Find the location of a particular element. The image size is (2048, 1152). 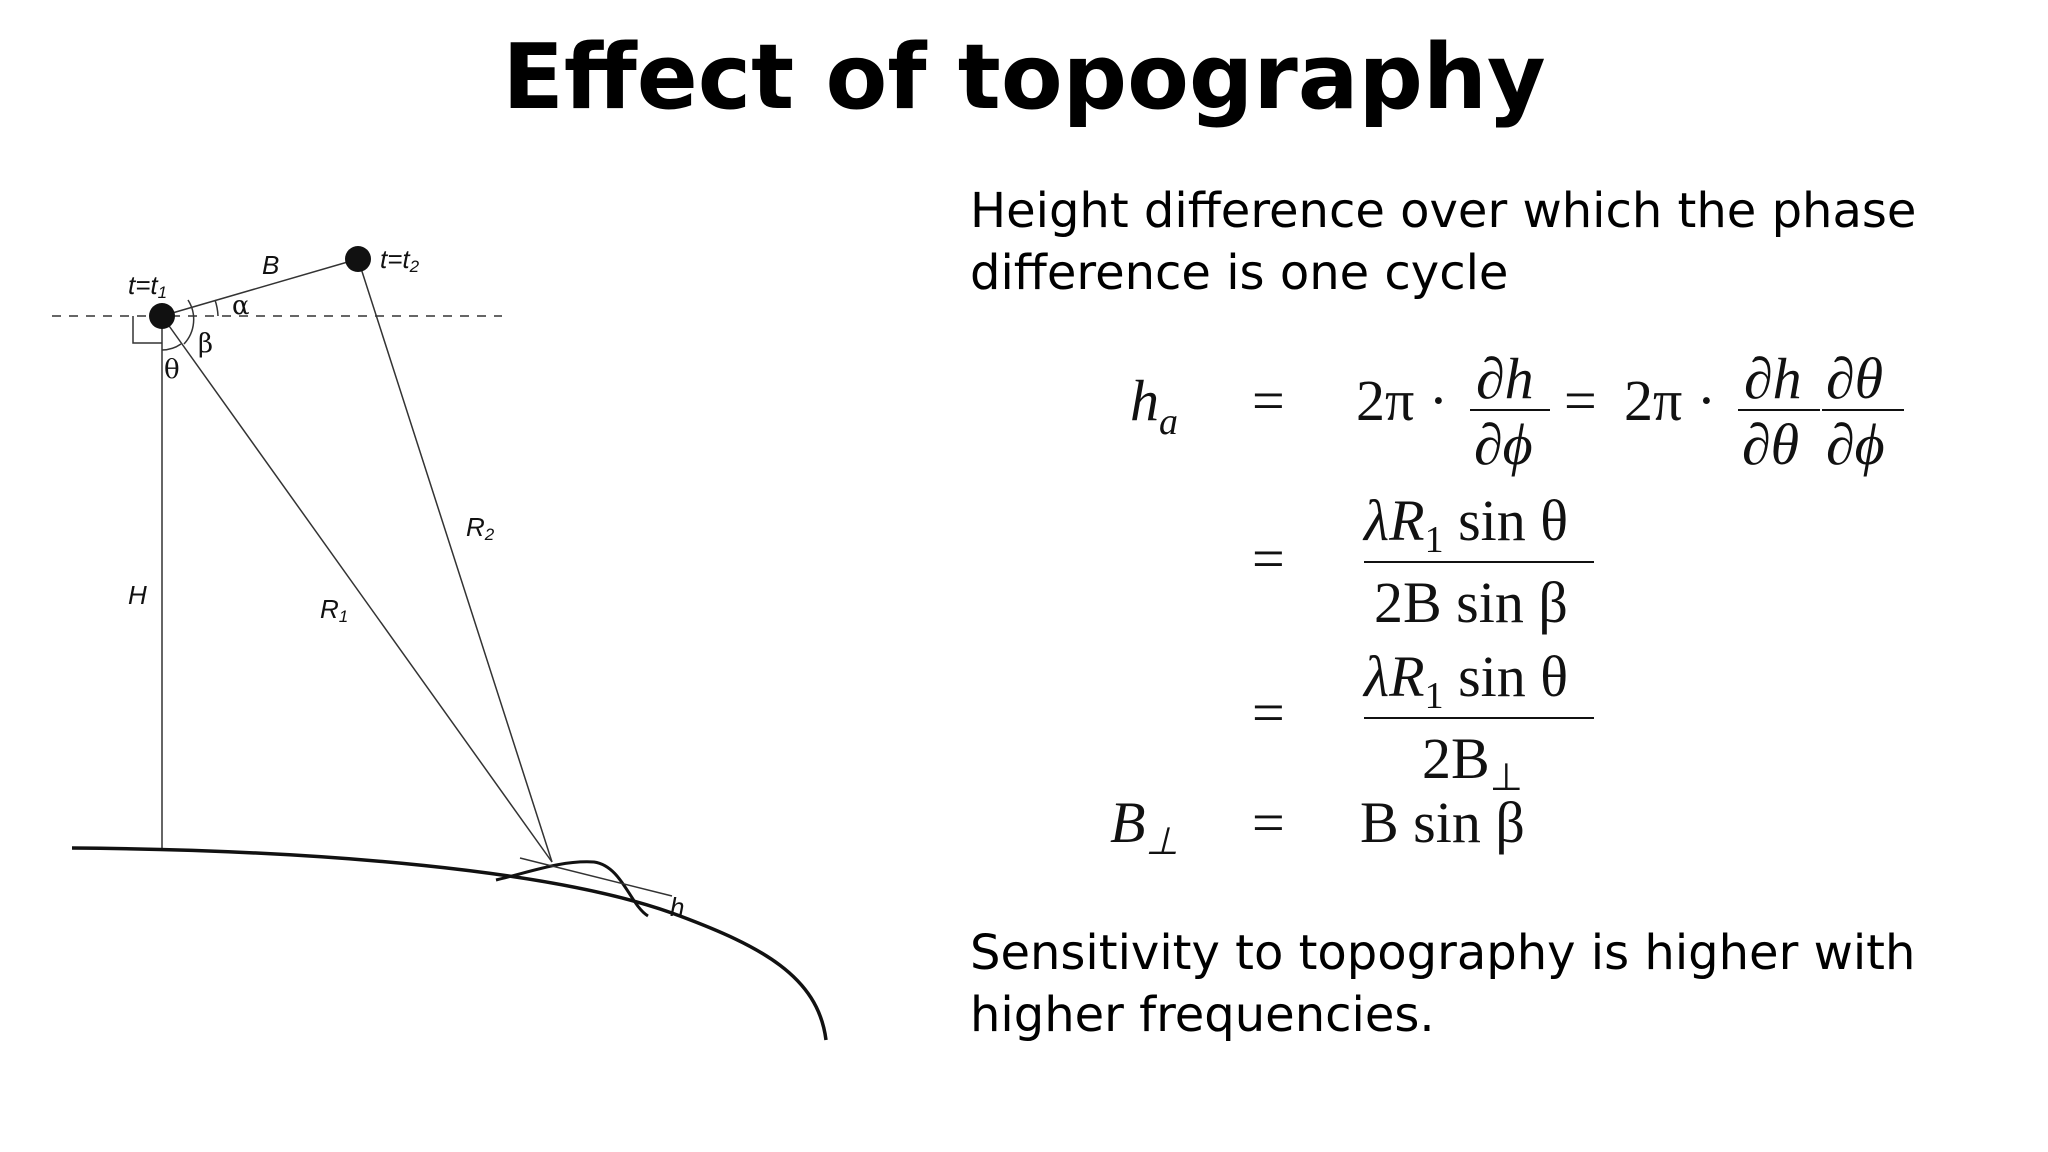

label-t1: t=t1 is located at coordinates (147, 286).